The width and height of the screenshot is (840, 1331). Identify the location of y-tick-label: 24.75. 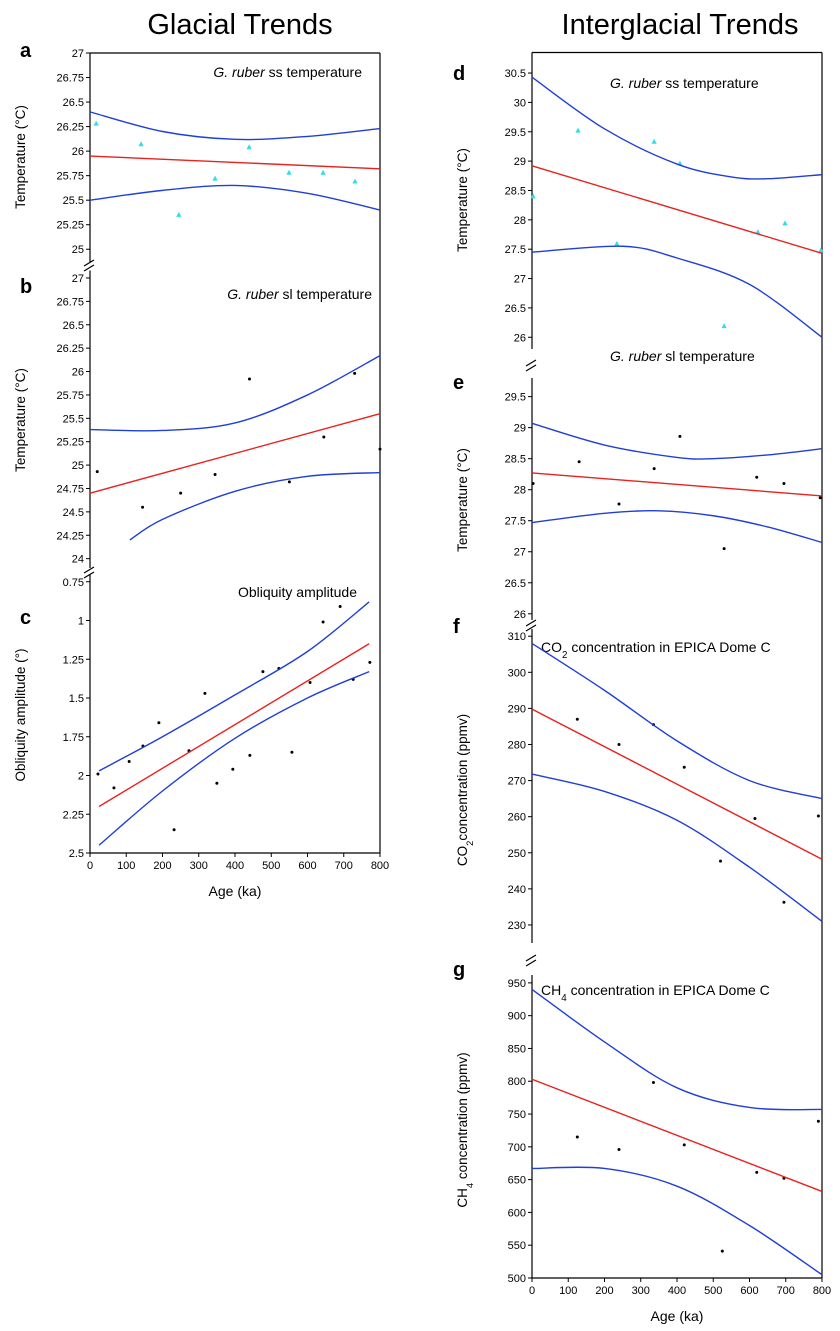
(70, 489).